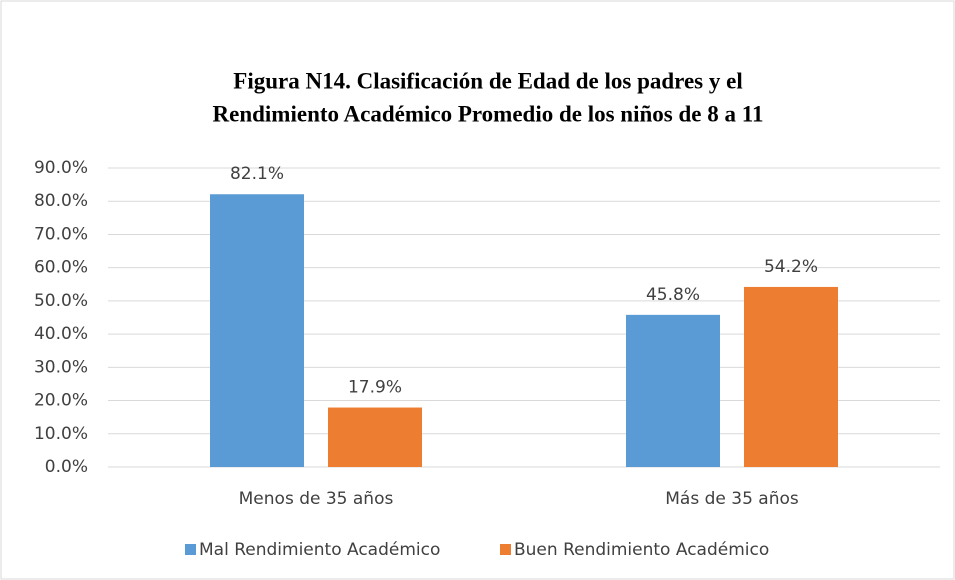  What do you see at coordinates (61, 301) in the screenshot?
I see `y-tick-label: 50.0%` at bounding box center [61, 301].